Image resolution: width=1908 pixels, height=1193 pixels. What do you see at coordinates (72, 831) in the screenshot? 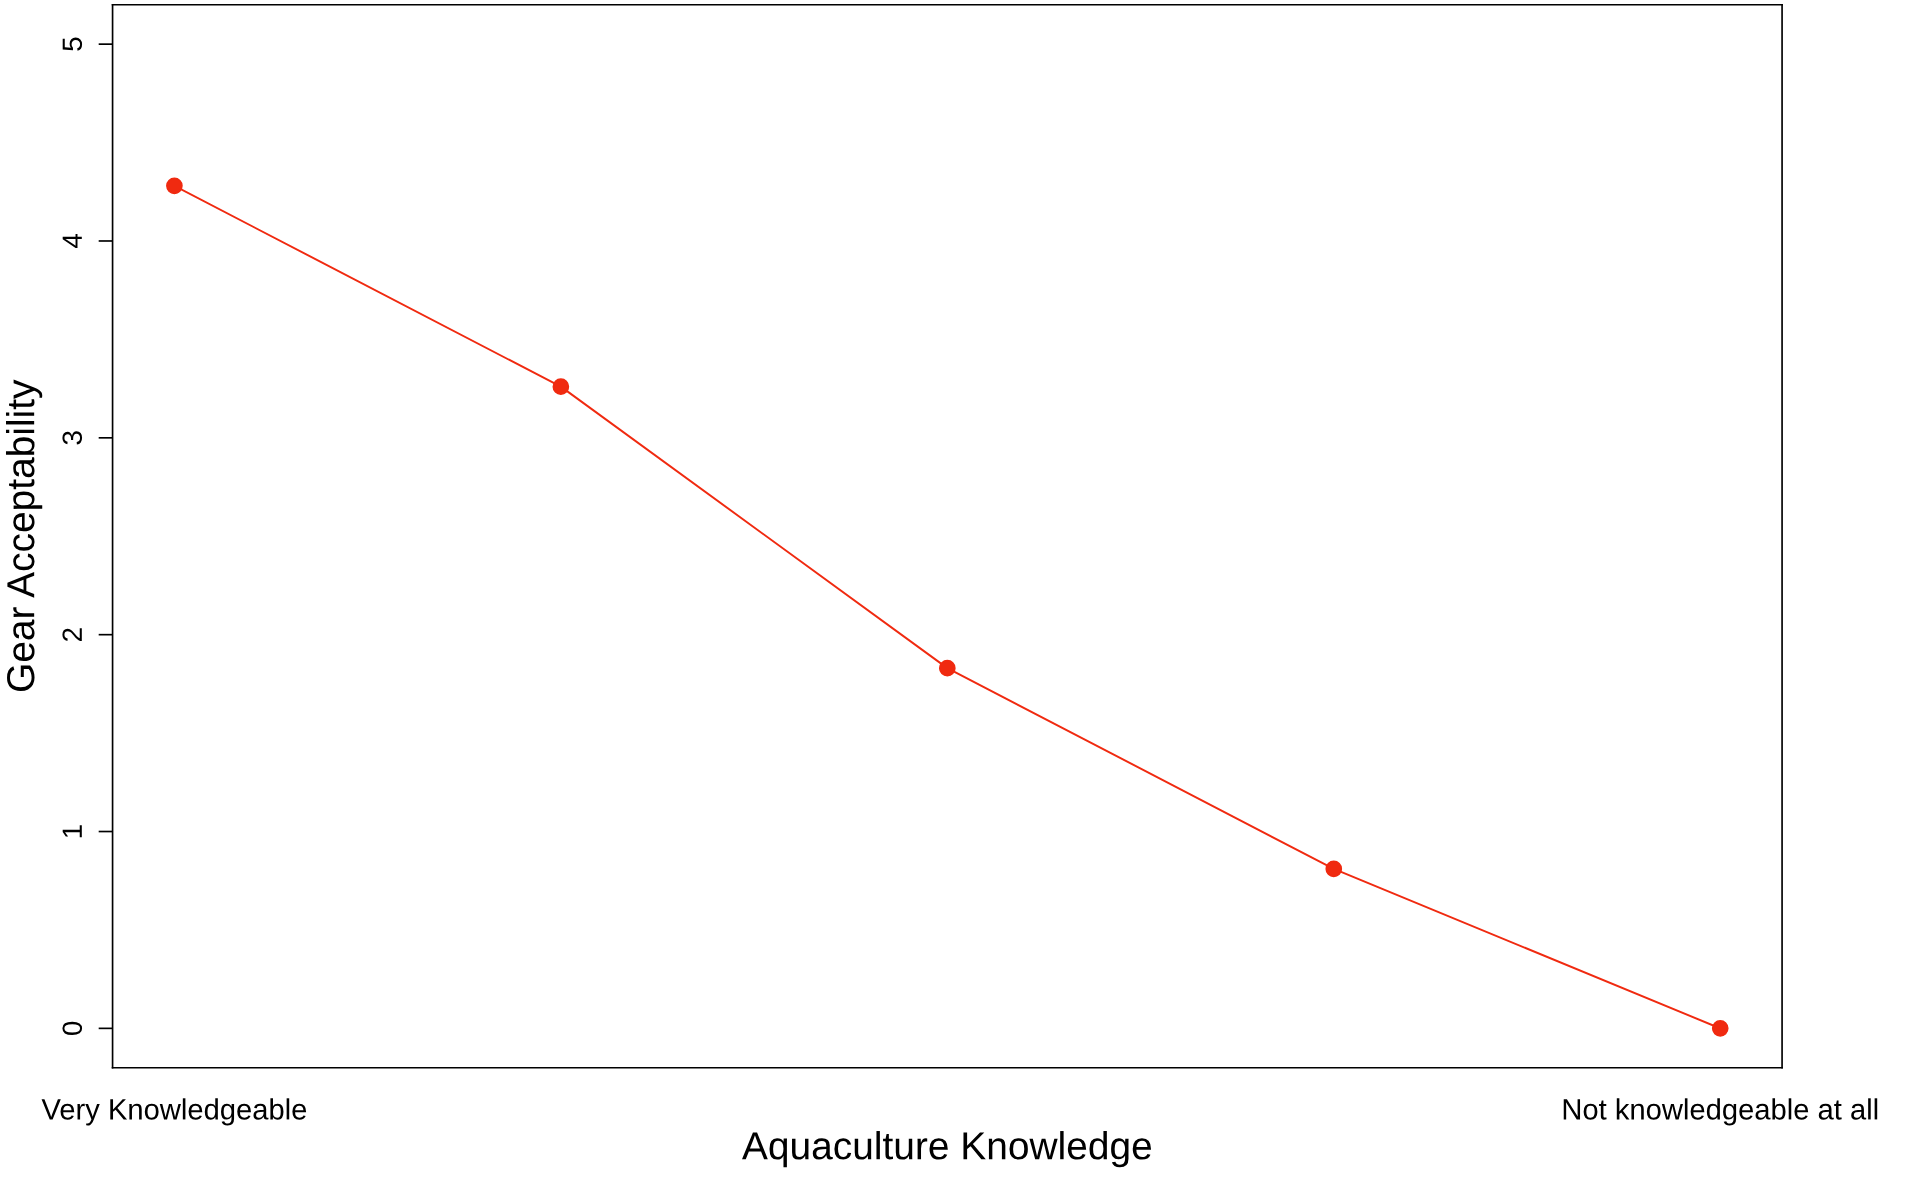
I see `y-tick-label: 1` at bounding box center [72, 831].